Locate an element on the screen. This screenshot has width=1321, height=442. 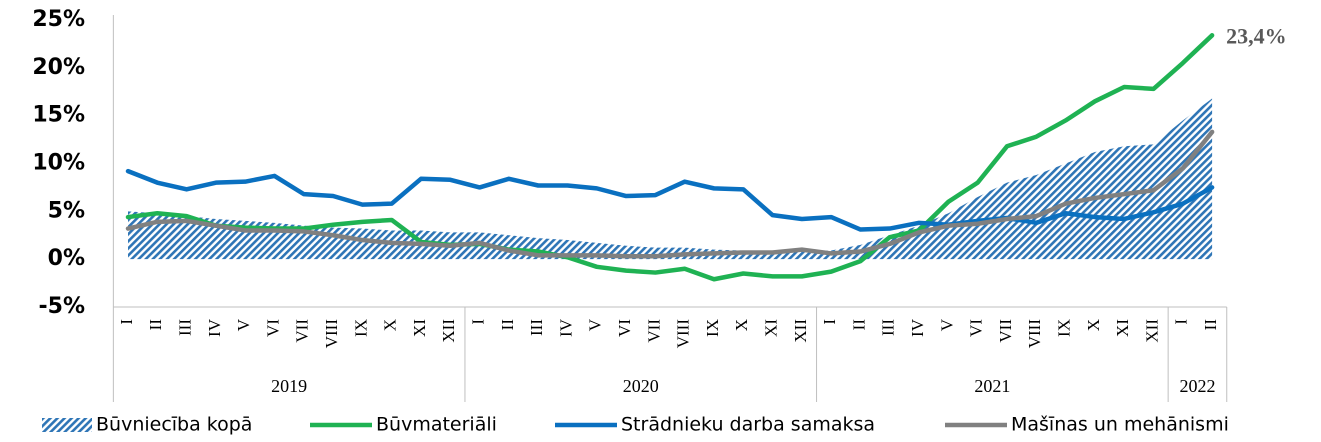
y-tick-label: 10% is located at coordinates (58, 163).